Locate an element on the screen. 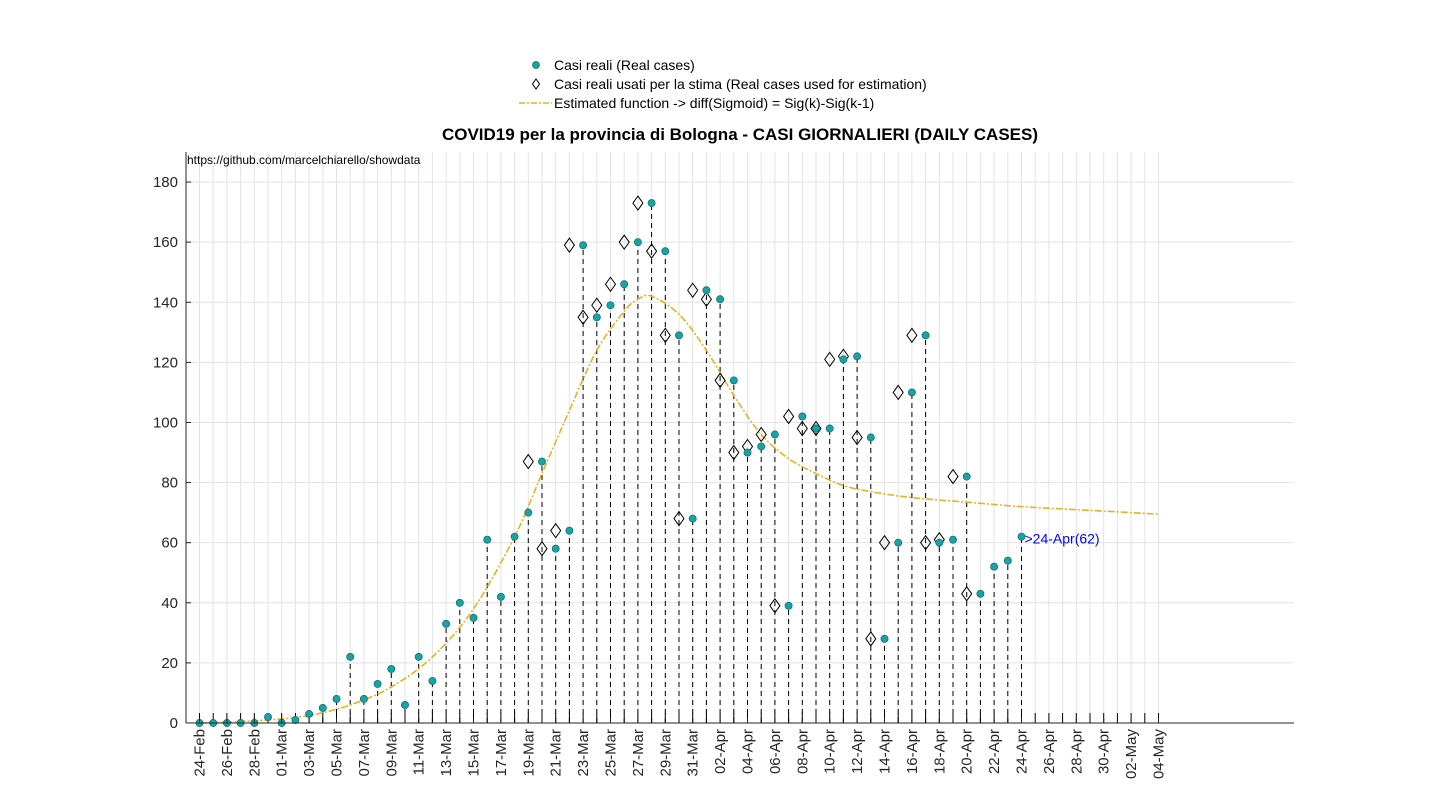  annotation-last-value: >24-Apr(62) is located at coordinates (1062, 539).